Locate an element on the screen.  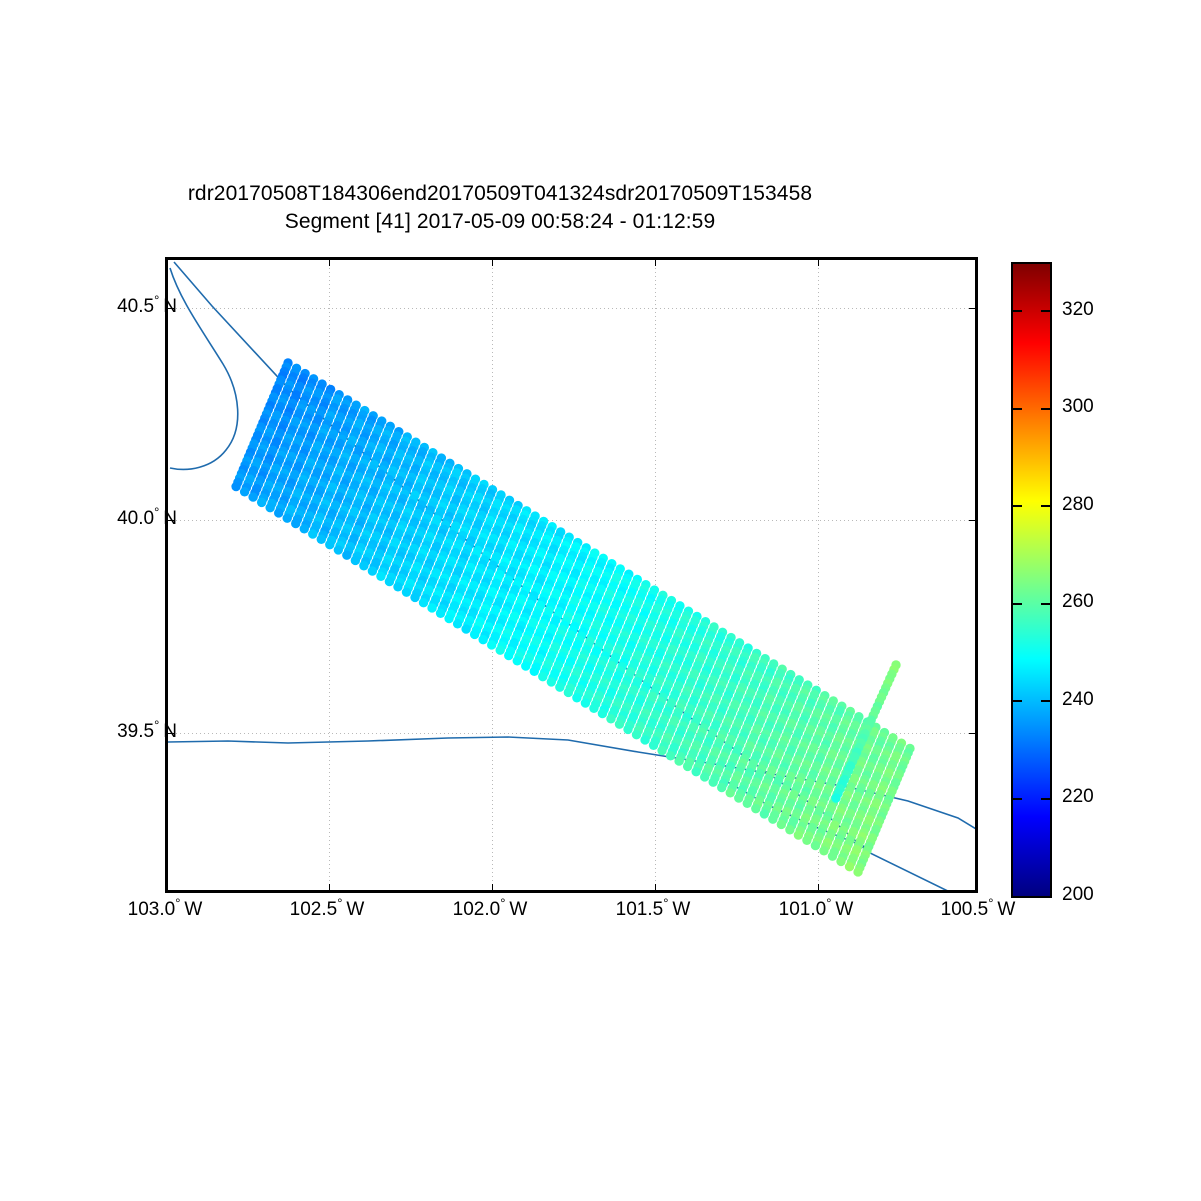
yaxis-label-2-value: 39.5 is located at coordinates (136, 731).